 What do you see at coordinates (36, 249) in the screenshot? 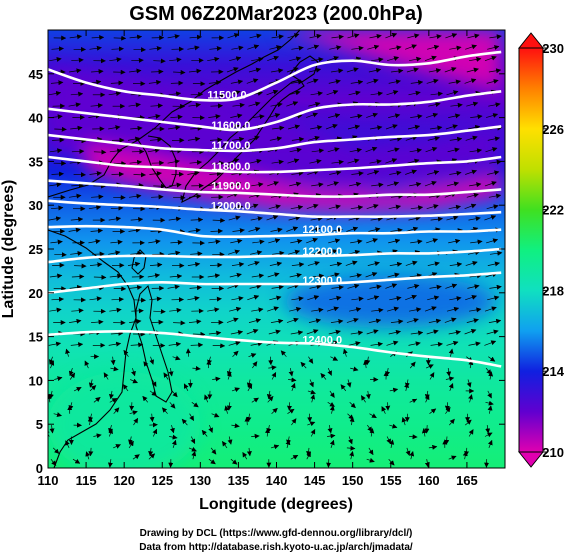
I see `y-tick-label: 25` at bounding box center [36, 249].